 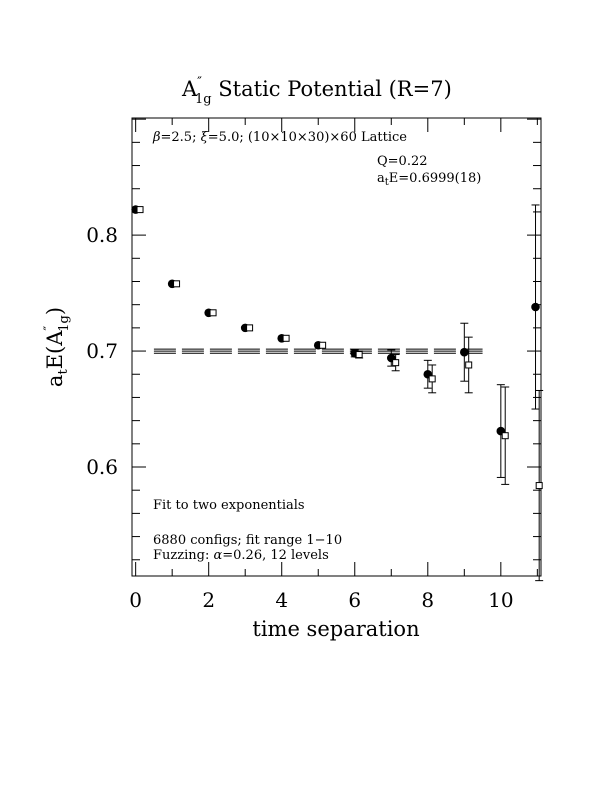 I want to click on x-tick-label-2: 2, so click(x=208, y=600).